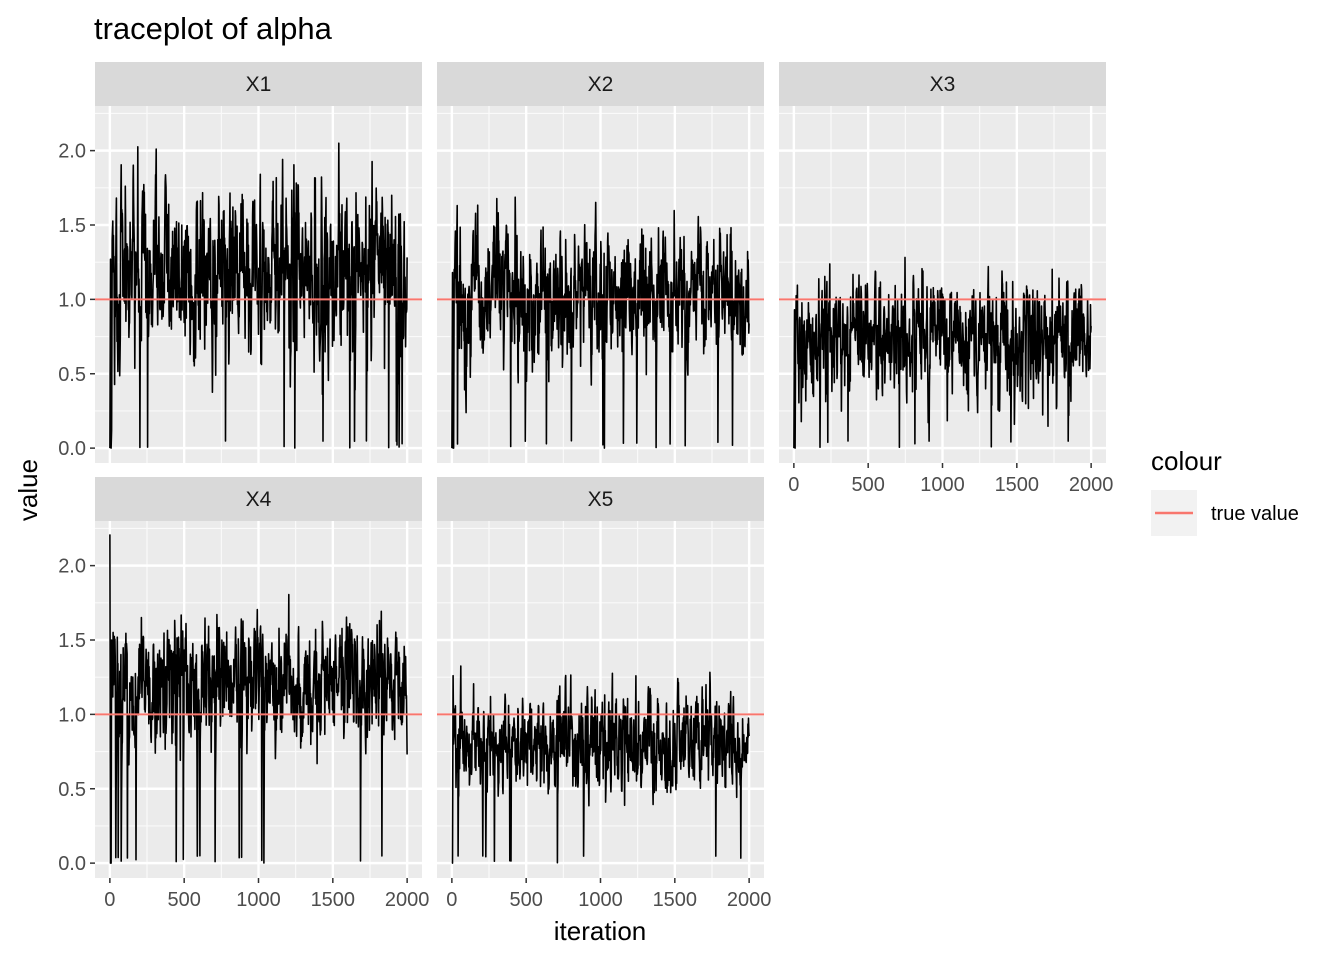 The width and height of the screenshot is (1344, 960). I want to click on facet-x2: X2, so click(600, 262).